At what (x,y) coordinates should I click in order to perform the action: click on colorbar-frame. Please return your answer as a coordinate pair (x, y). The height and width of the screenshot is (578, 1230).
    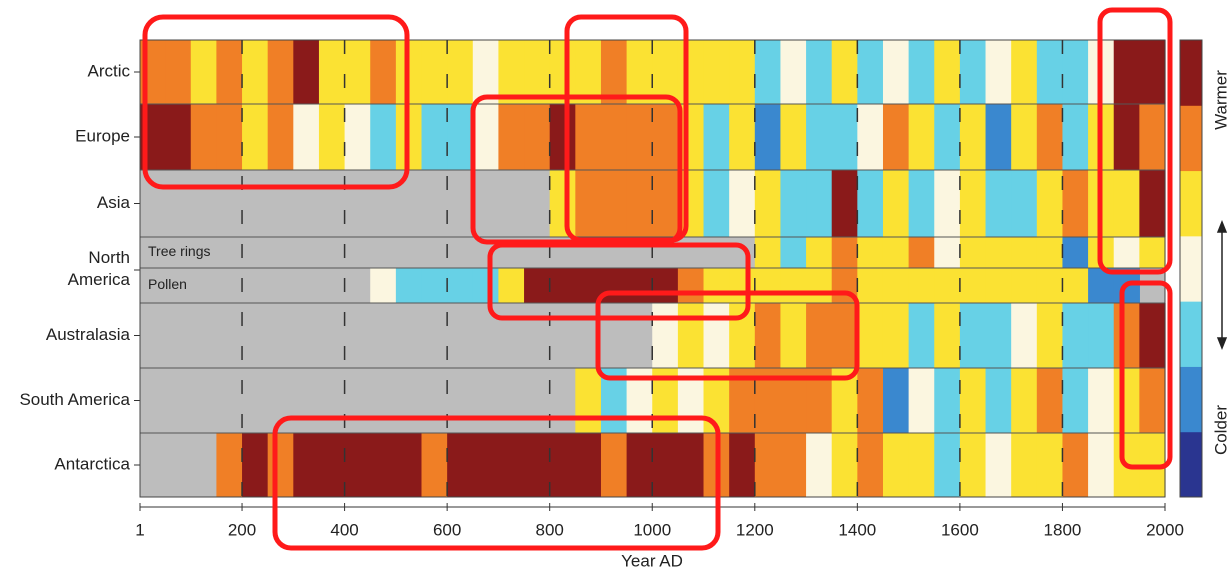
    Looking at the image, I should click on (1191, 268).